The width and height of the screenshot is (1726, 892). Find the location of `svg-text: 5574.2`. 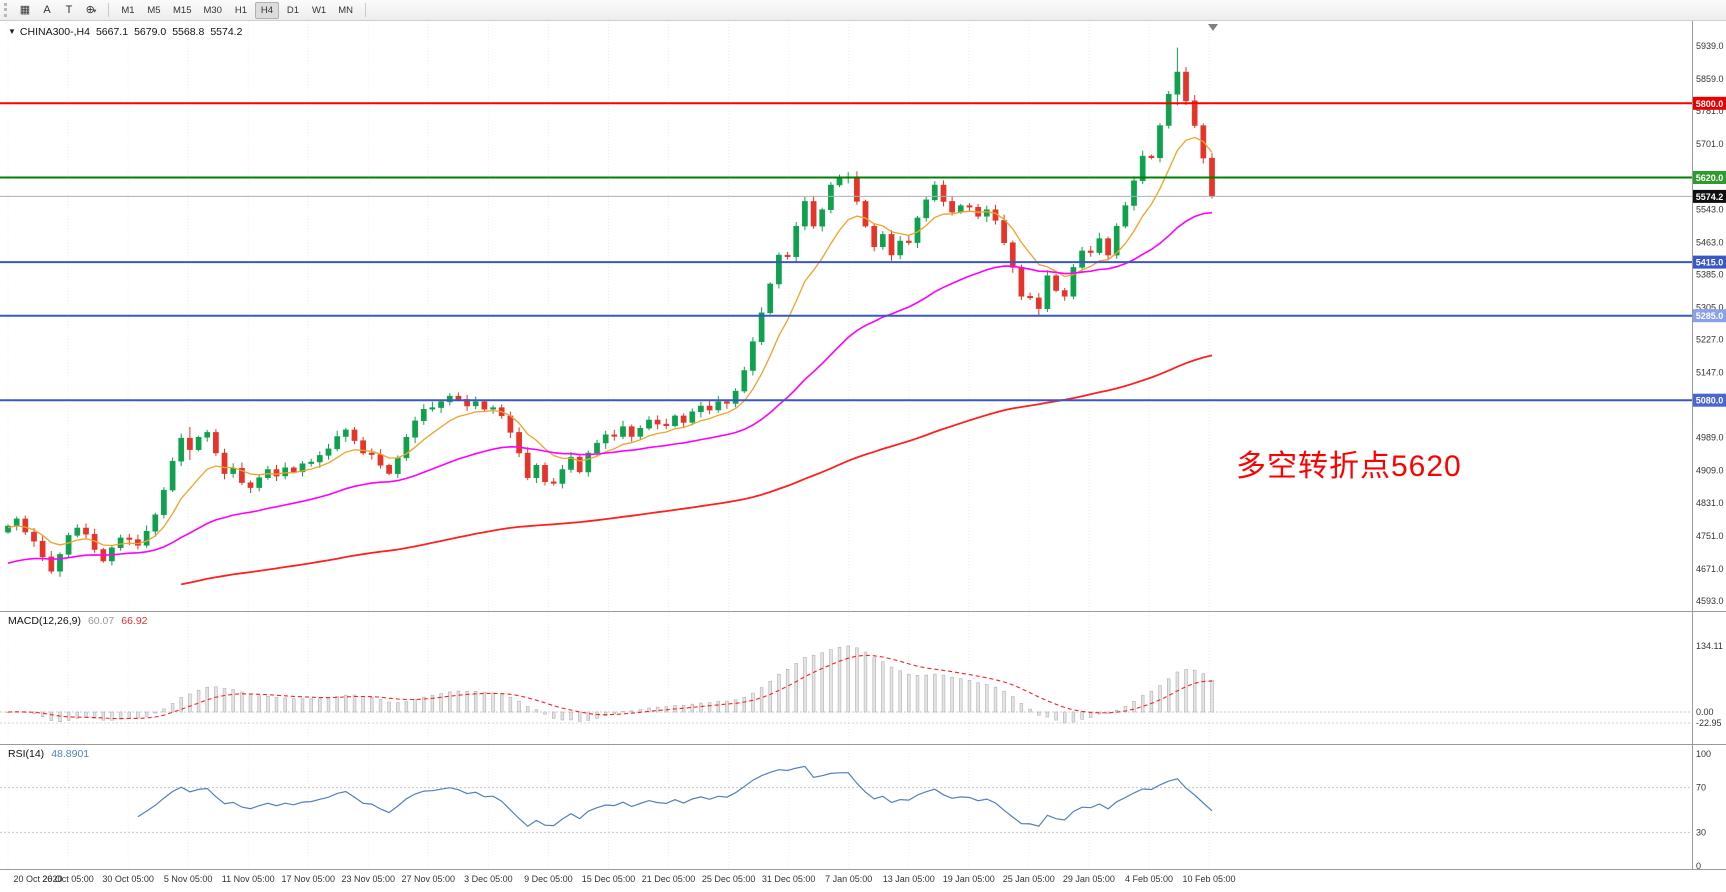

svg-text: 5574.2 is located at coordinates (1710, 197).